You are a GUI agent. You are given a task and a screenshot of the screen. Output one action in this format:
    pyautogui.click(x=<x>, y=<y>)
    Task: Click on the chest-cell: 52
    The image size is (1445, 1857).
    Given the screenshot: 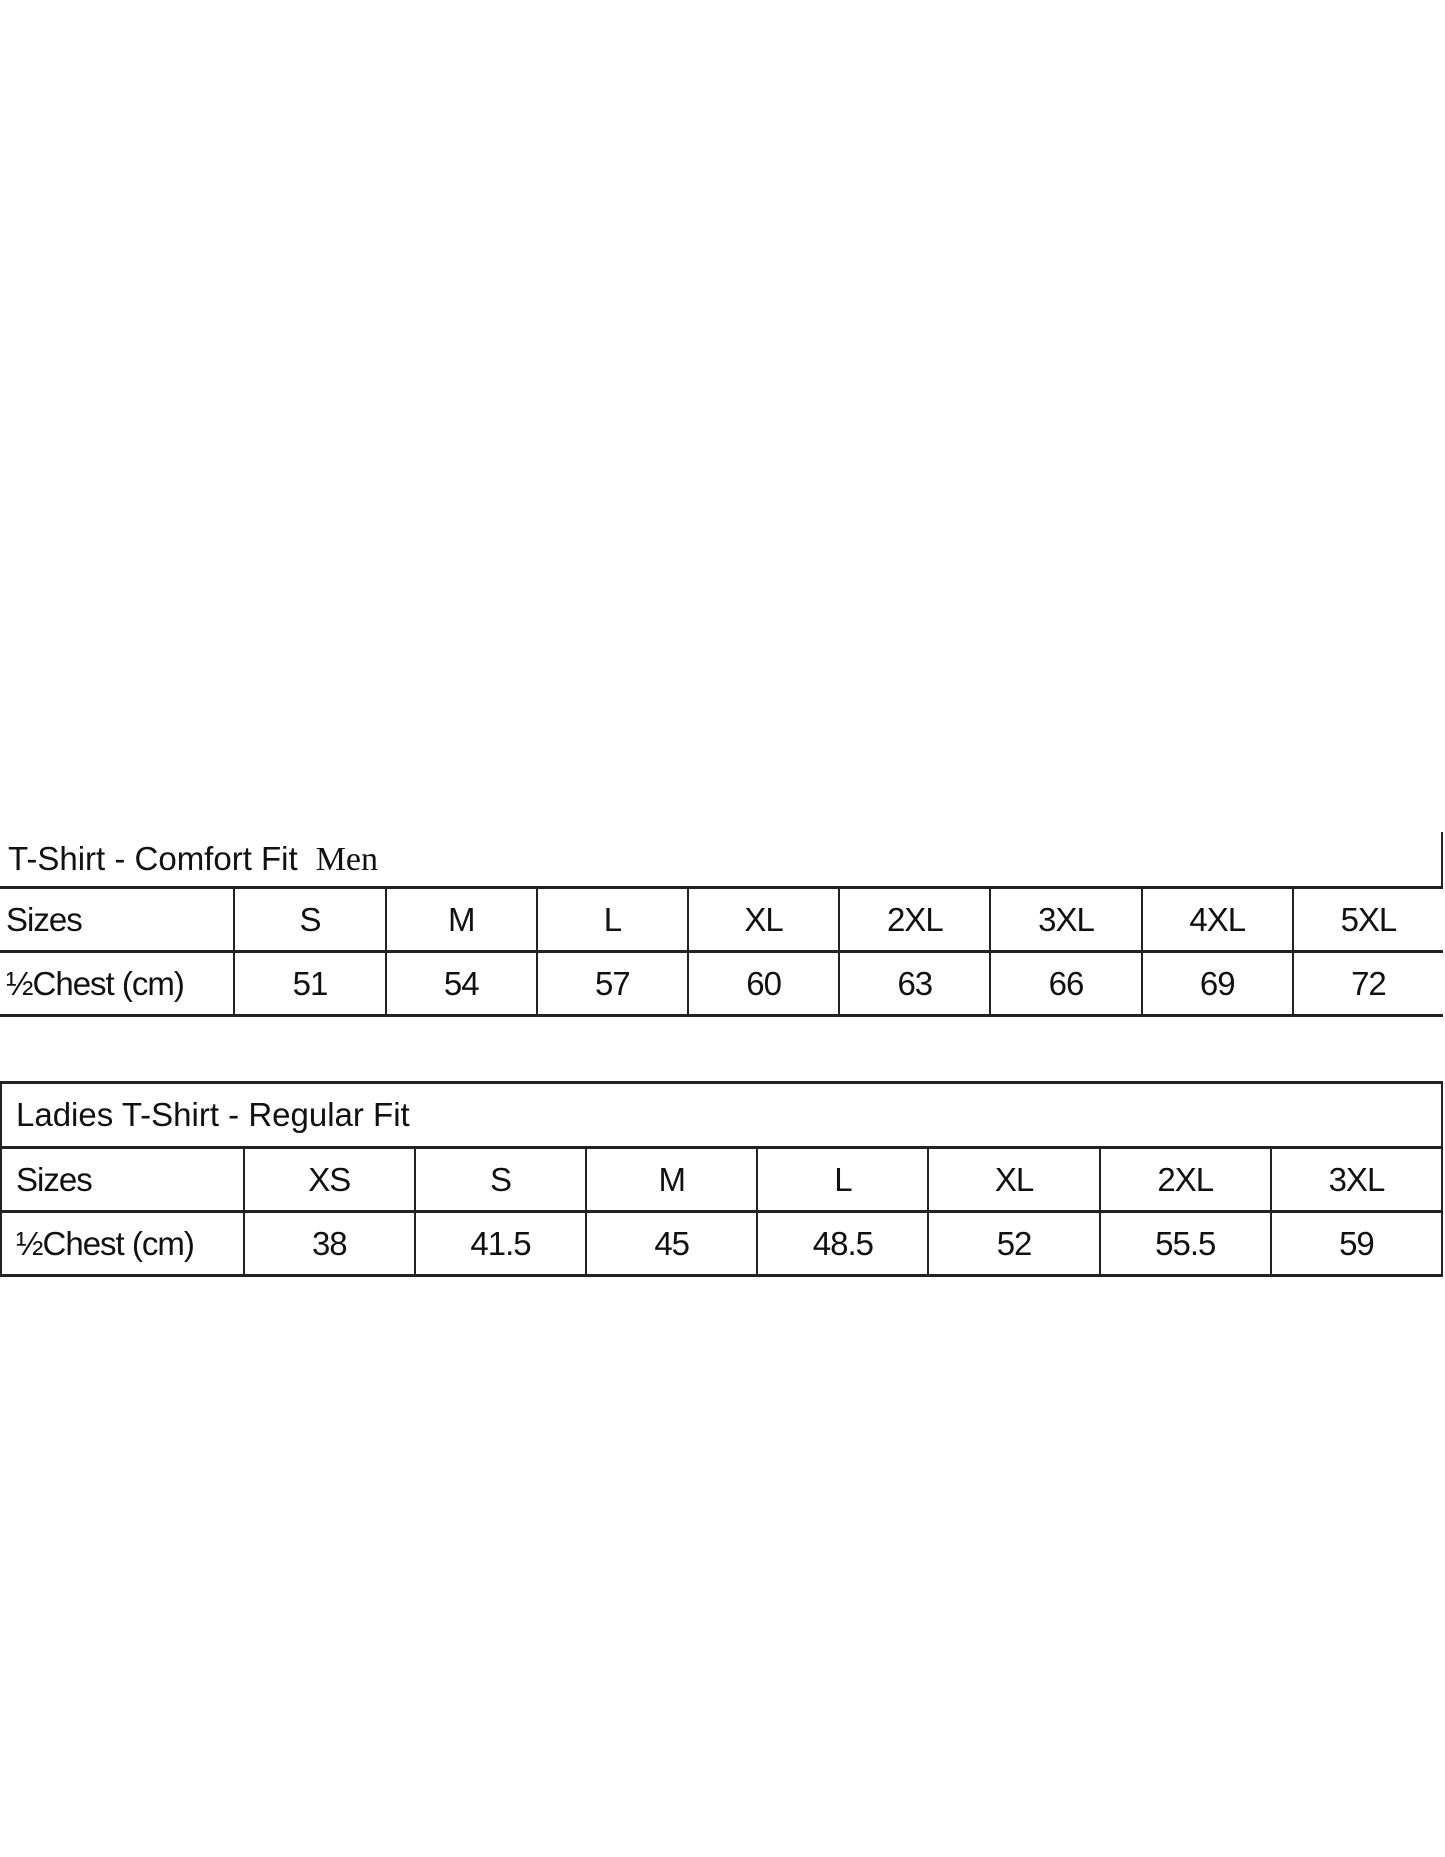 What is the action you would take?
    pyautogui.click(x=1012, y=1243)
    